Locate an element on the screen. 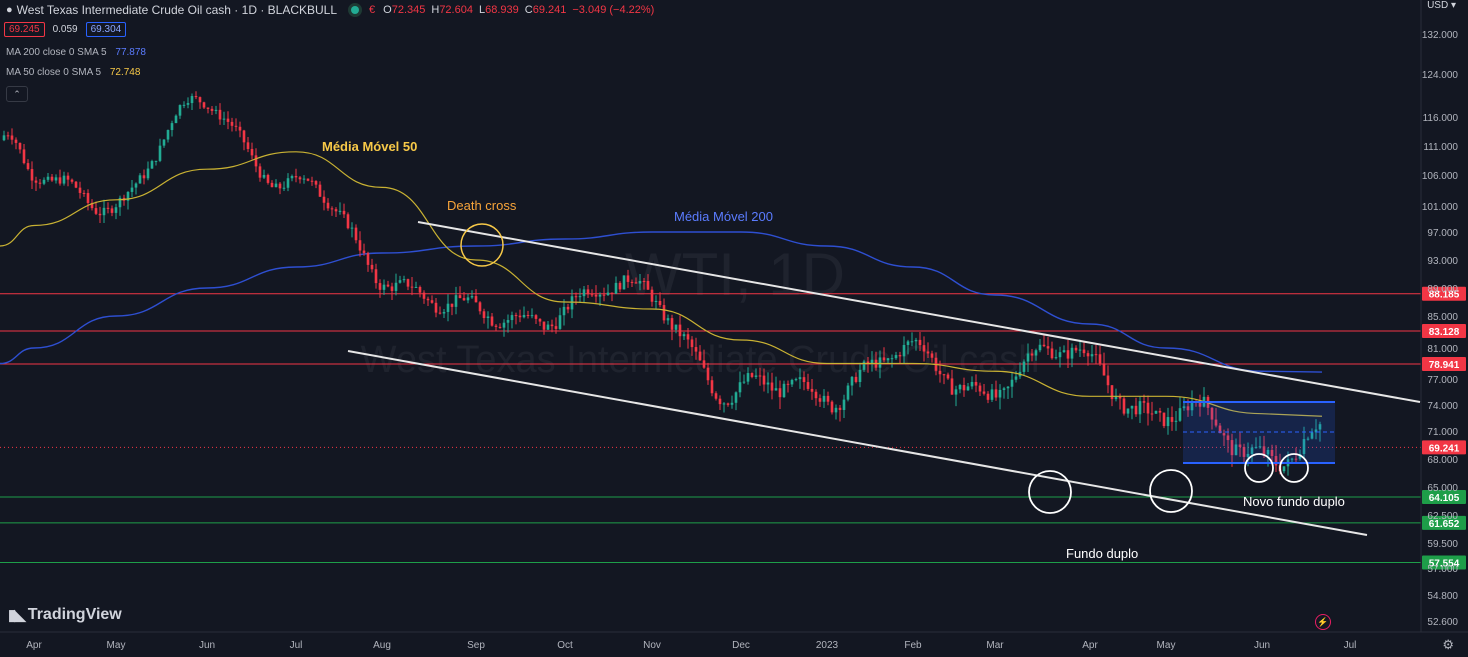 The width and height of the screenshot is (1468, 657). ohlc-open: O72.345 is located at coordinates (404, 10).